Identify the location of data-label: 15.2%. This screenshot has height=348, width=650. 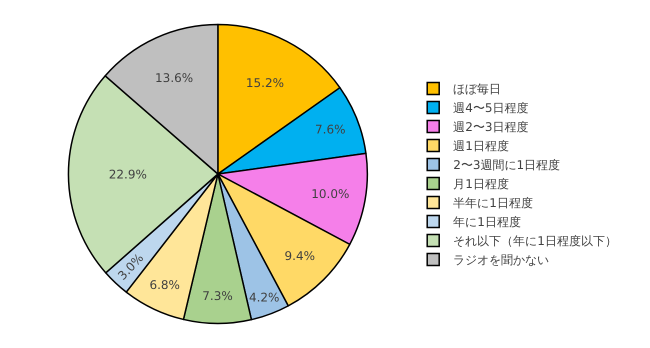
(265, 83).